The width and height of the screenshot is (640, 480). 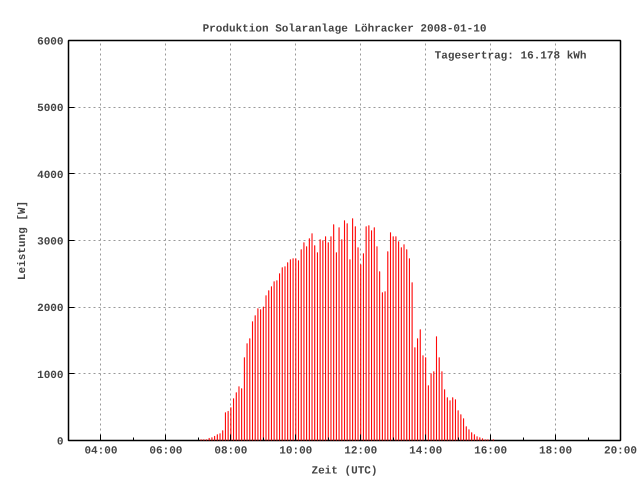 I want to click on y-axis-title: Leistung [W], so click(x=23, y=240).